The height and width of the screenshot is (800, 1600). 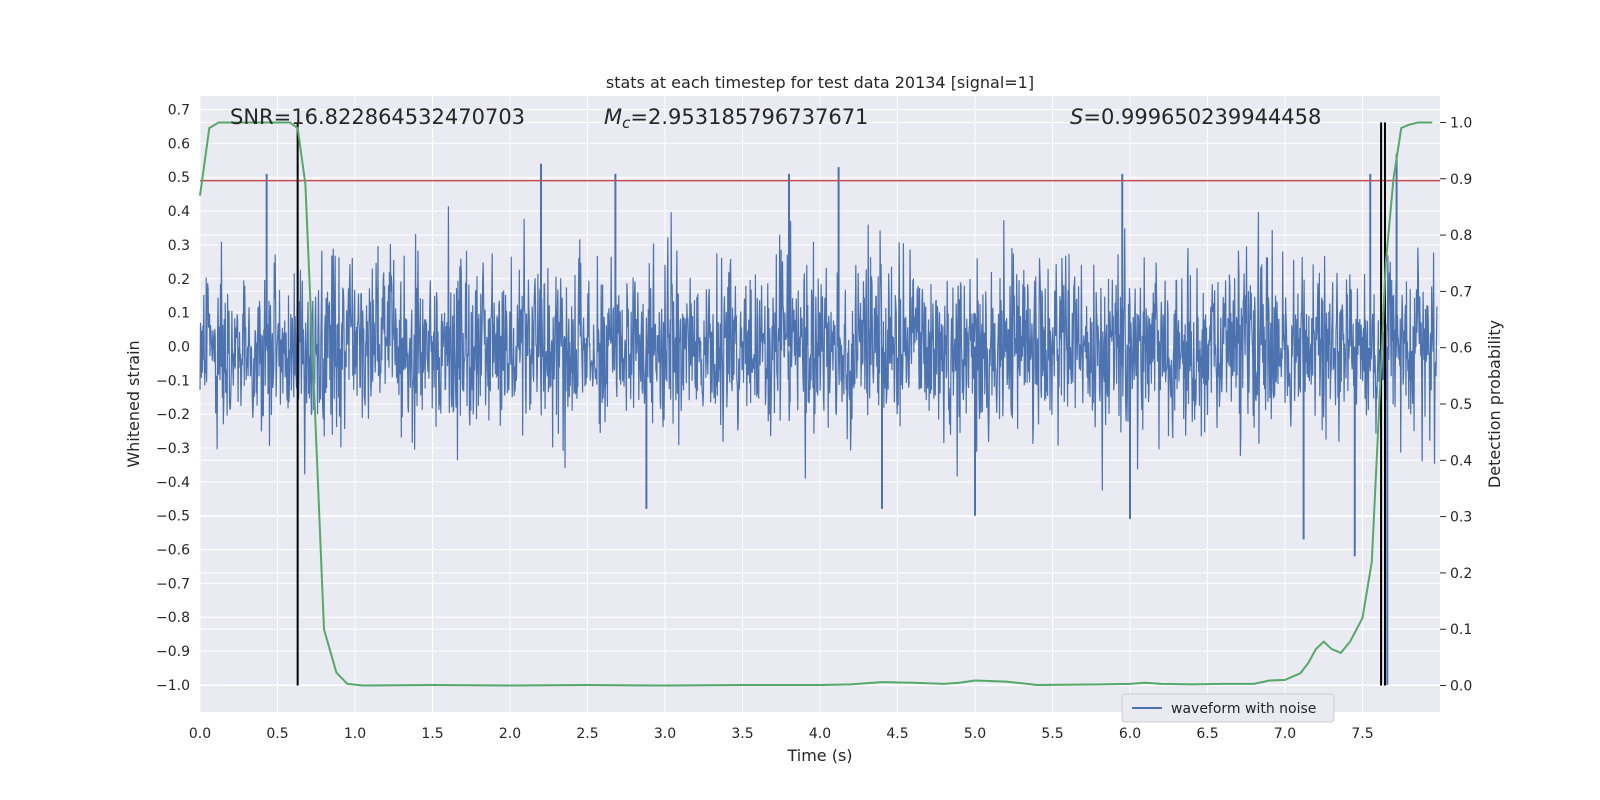 What do you see at coordinates (179, 178) in the screenshot?
I see `y-tick-label: 0.5` at bounding box center [179, 178].